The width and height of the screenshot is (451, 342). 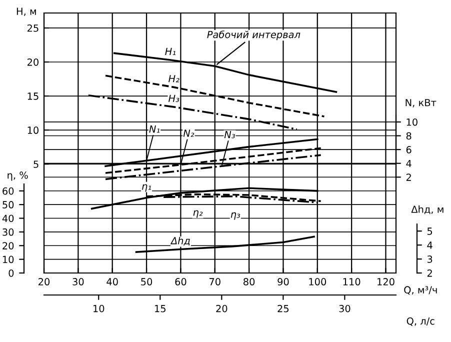 I want to click on x2-tick-label: 25, so click(x=283, y=308).